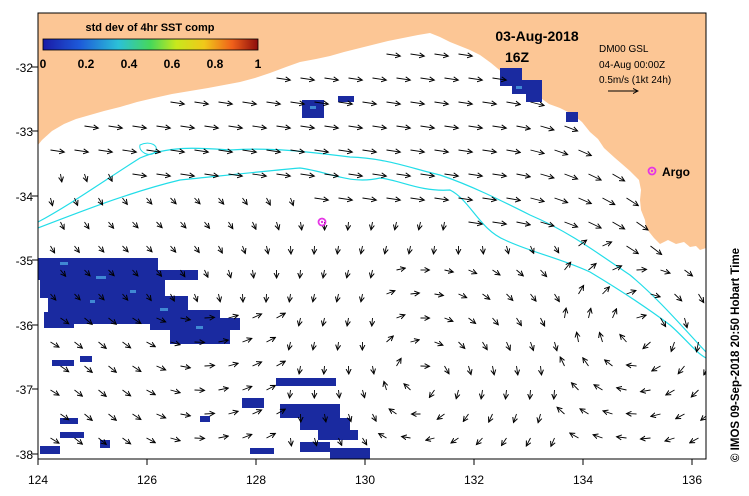 This screenshot has width=749, height=496. Describe the element at coordinates (27, 261) in the screenshot. I see `lat-axis: -32 -33 -34 -35 -36 -37 -38` at that location.